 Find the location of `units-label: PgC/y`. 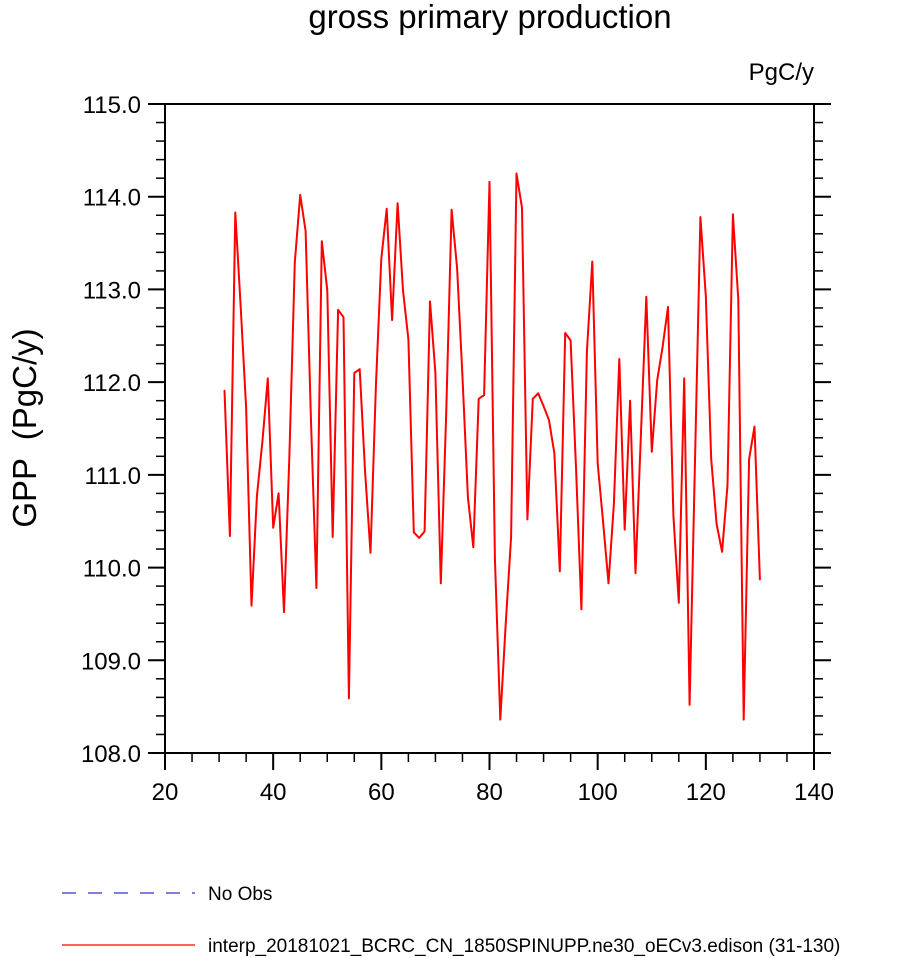

units-label: PgC/y is located at coordinates (781, 72).